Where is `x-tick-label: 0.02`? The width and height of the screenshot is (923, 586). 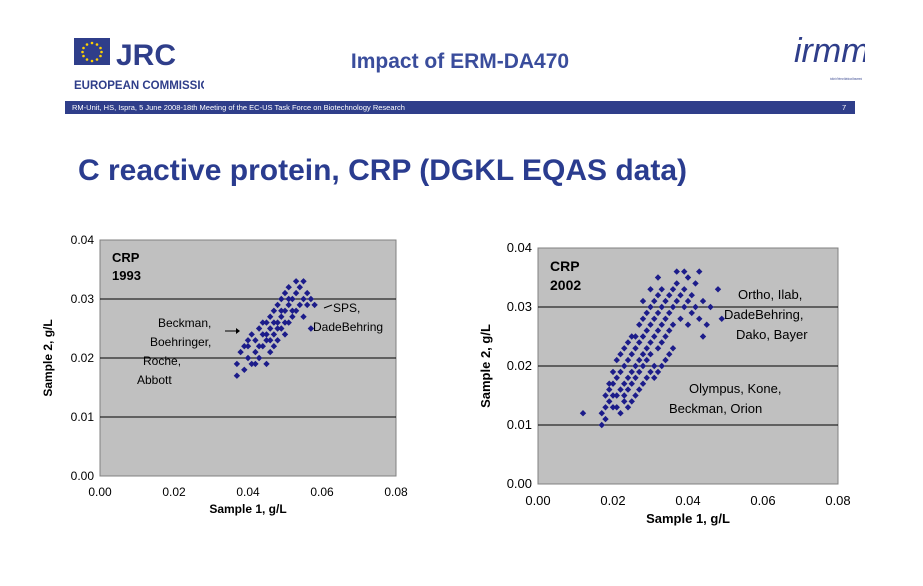
x-tick-label: 0.02 is located at coordinates (174, 492).